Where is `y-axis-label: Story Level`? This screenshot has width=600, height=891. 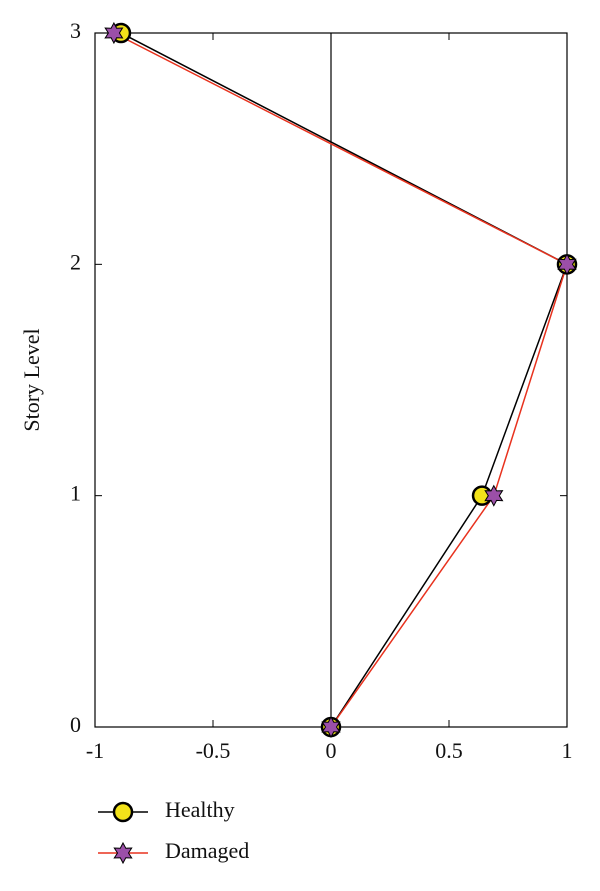
y-axis-label: Story Level is located at coordinates (31, 379).